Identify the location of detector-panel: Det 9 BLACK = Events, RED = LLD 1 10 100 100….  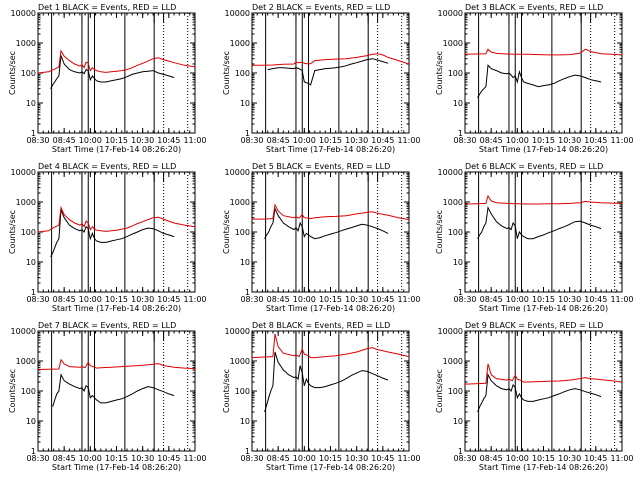
(534, 396).